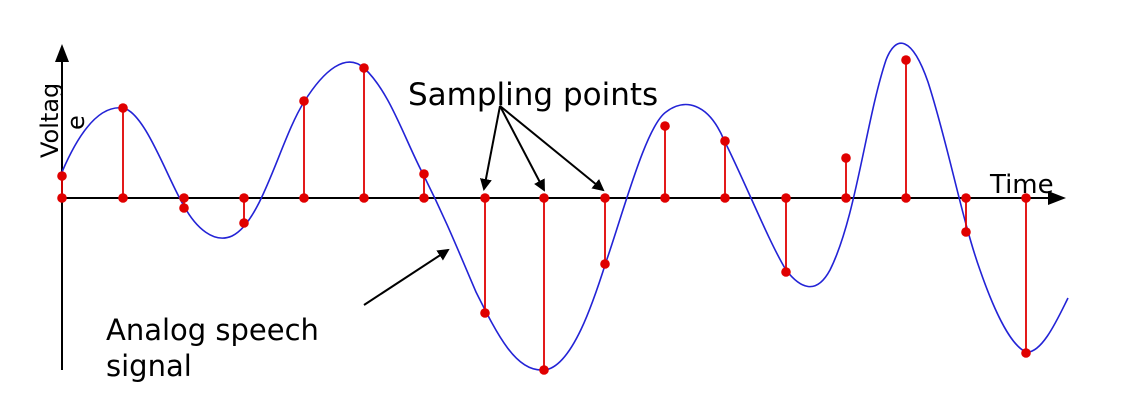 The width and height of the screenshot is (1126, 408). I want to click on voltage-label-tail: e, so click(76, 122).